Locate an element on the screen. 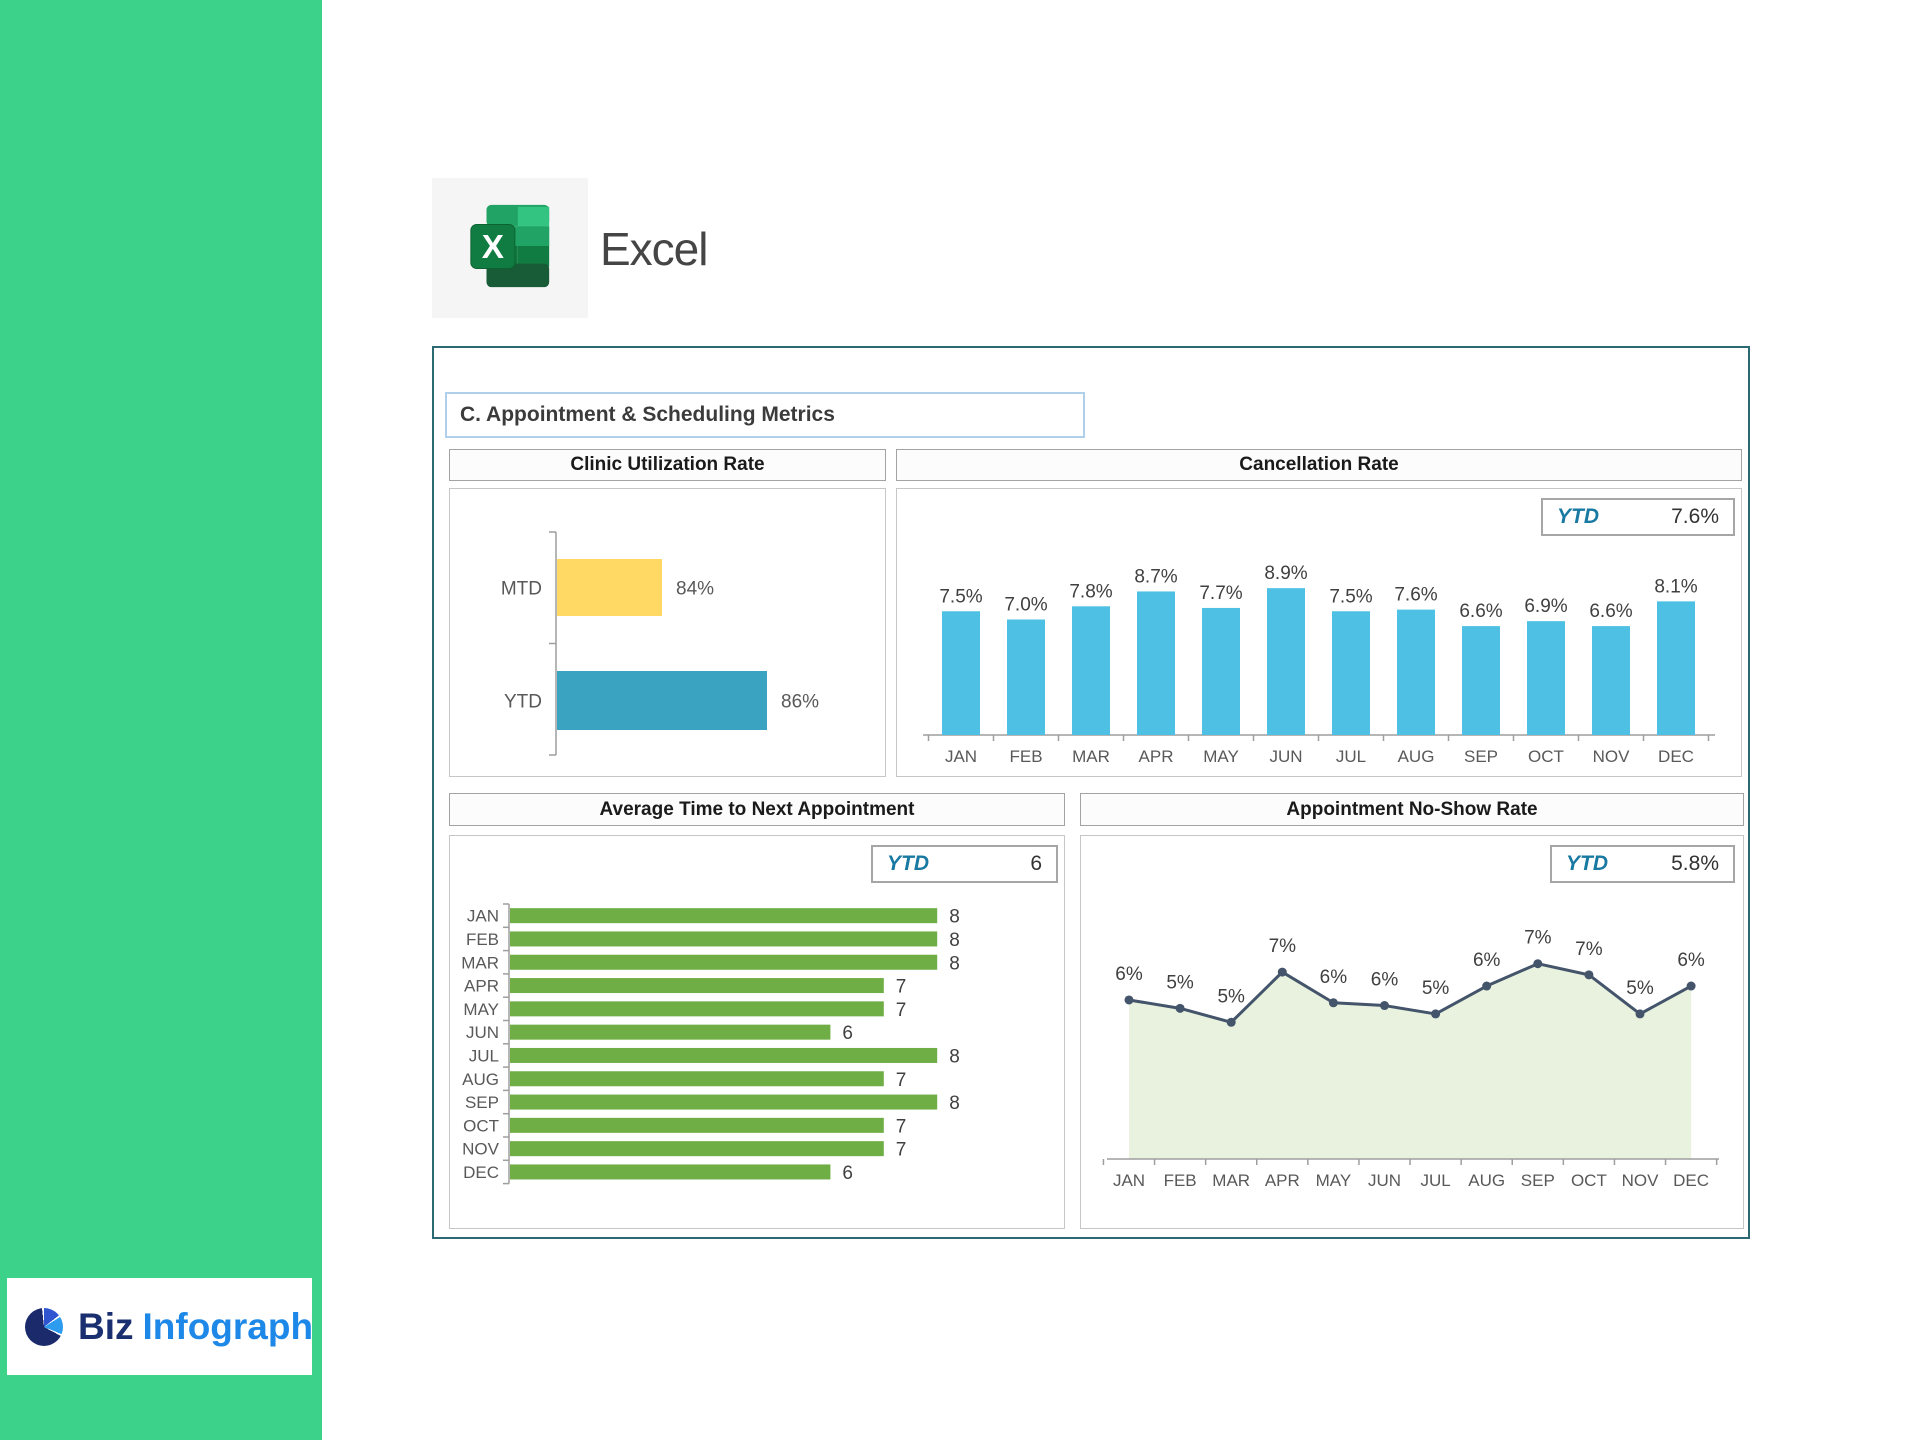  svg-text: X is located at coordinates (493, 246).